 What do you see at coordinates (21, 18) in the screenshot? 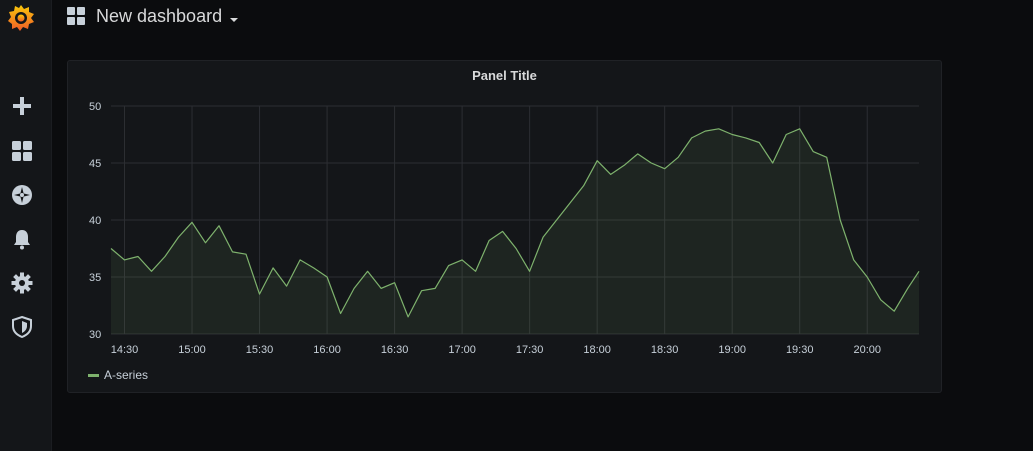
I see `grafana-logo-icon` at bounding box center [21, 18].